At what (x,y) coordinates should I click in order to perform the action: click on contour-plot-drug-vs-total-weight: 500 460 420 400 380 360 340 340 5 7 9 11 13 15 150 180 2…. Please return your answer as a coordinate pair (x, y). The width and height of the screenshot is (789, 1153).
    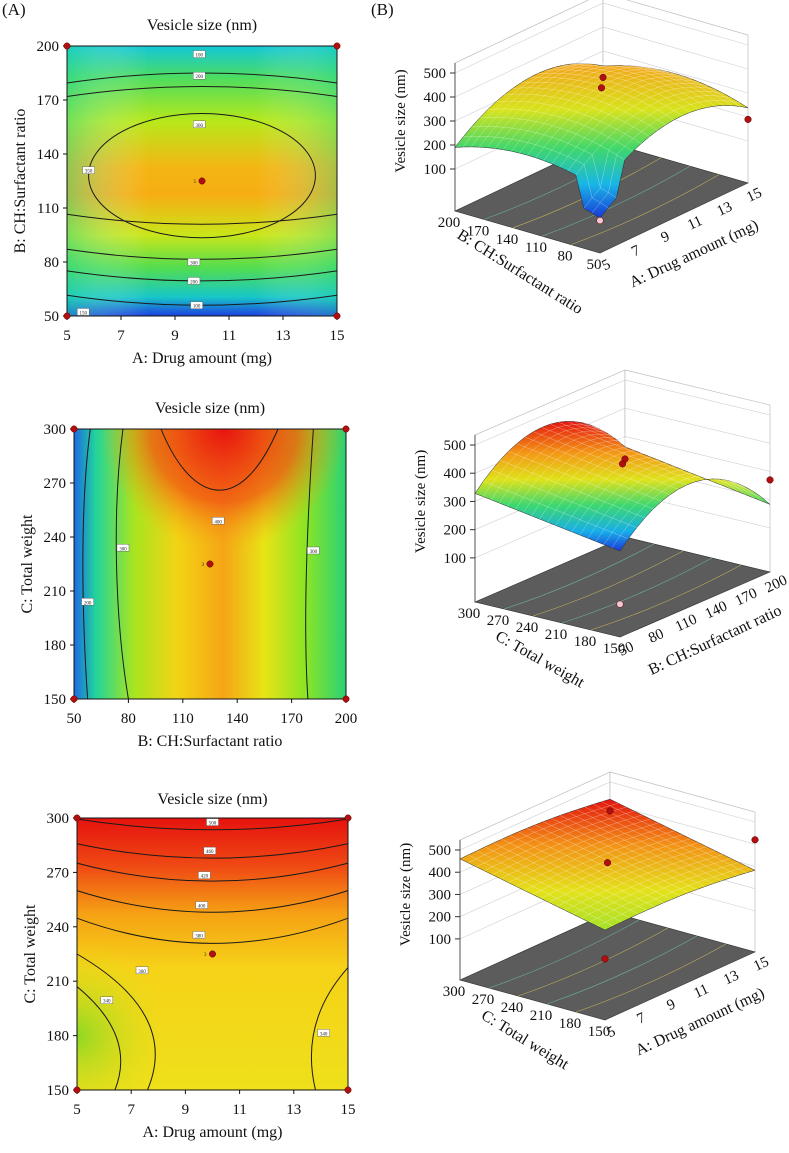
    Looking at the image, I should click on (189, 966).